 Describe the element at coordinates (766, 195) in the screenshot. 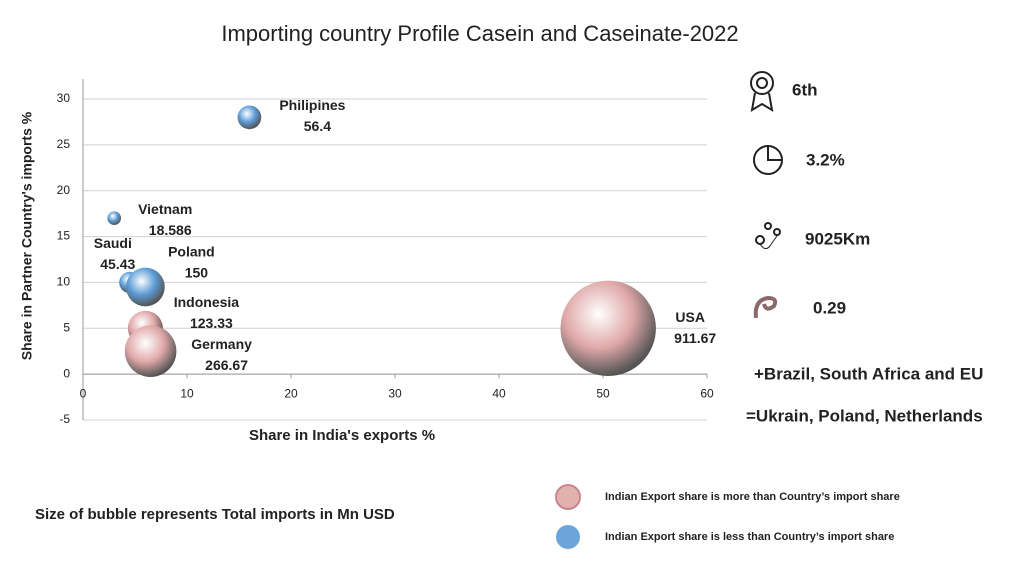

I see `icons` at that location.